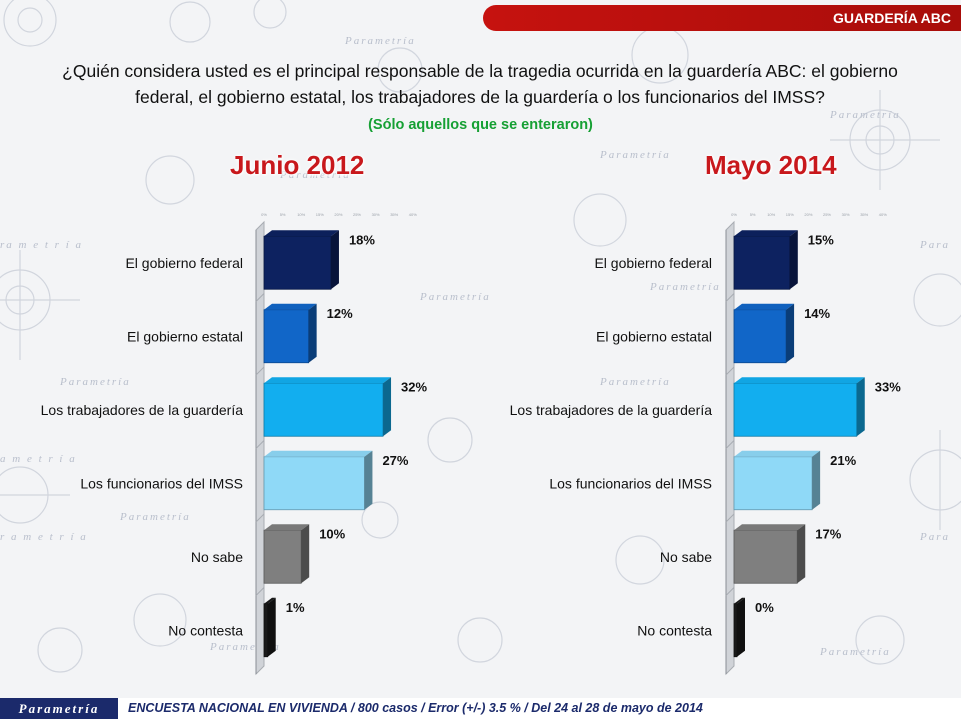 This screenshot has height=721, width=961. Describe the element at coordinates (480, 125) in the screenshot. I see `filter-note: (Sólo aquellos que se enteraron)` at that location.